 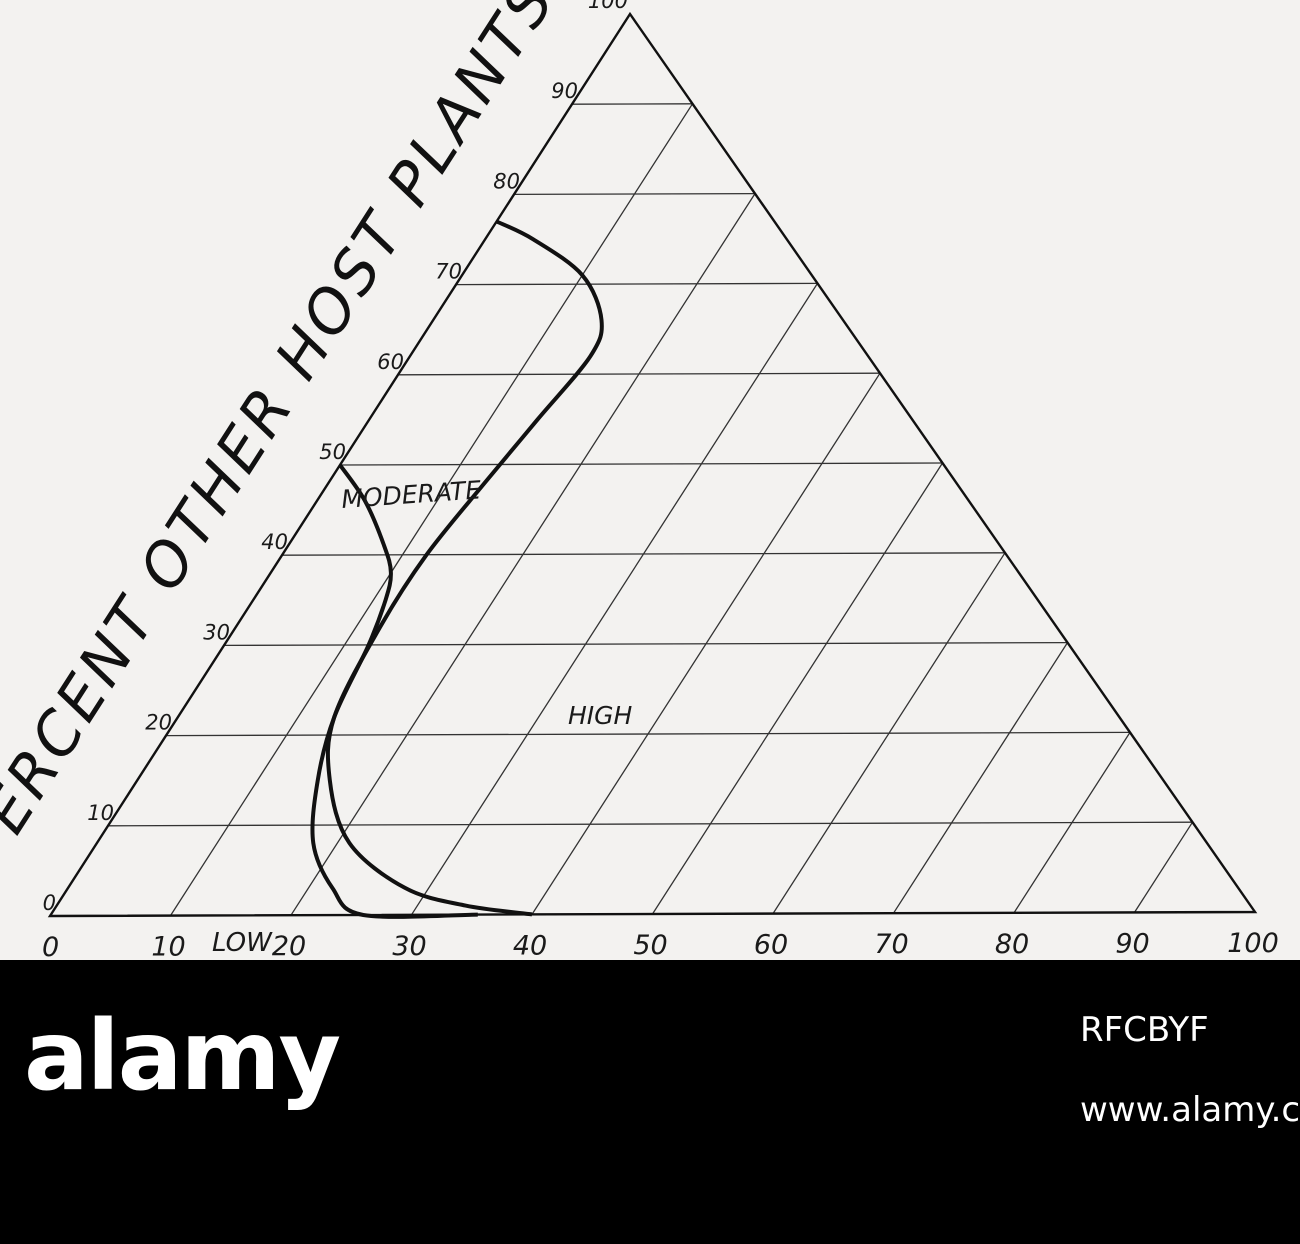 I want to click on boundary-curves, so click(x=457, y=569).